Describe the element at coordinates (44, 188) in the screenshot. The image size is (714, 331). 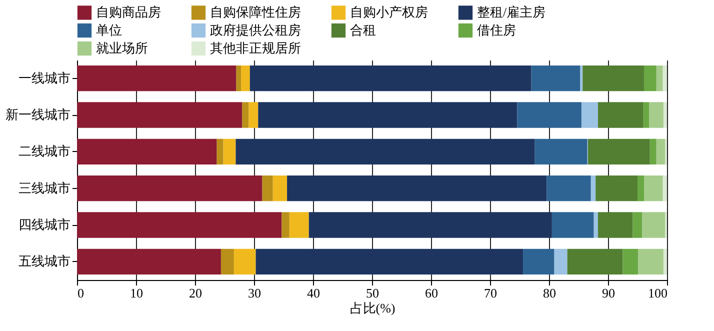
I see `y-tick-label: 三线城市` at that location.